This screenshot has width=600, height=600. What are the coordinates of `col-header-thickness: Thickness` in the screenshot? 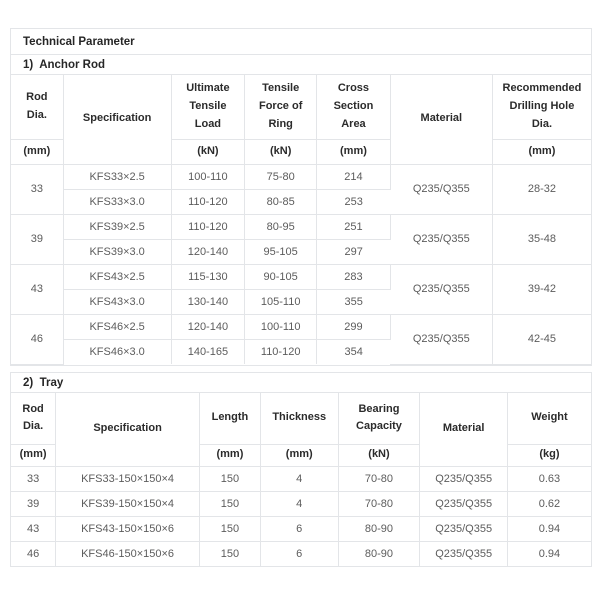 It's located at (299, 419).